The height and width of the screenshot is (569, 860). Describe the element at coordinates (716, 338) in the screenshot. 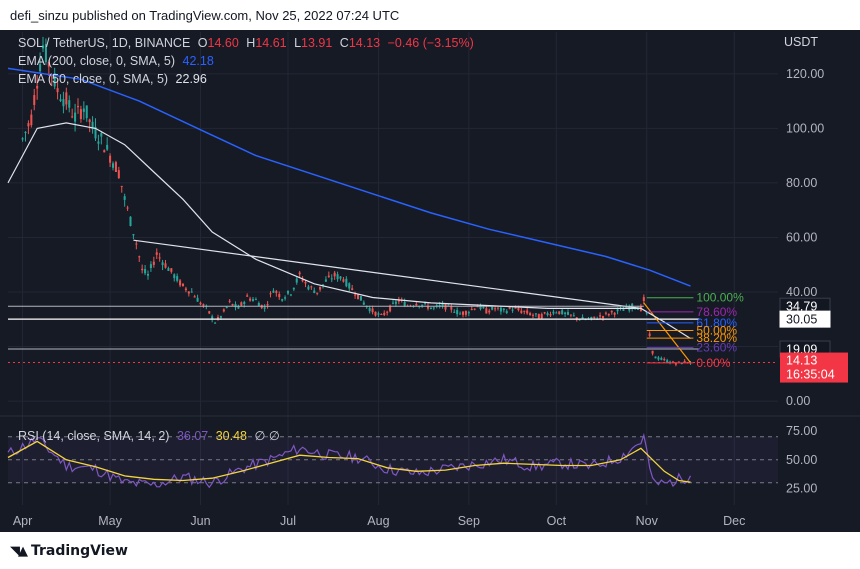

I see `fib-label: 38.20%` at that location.